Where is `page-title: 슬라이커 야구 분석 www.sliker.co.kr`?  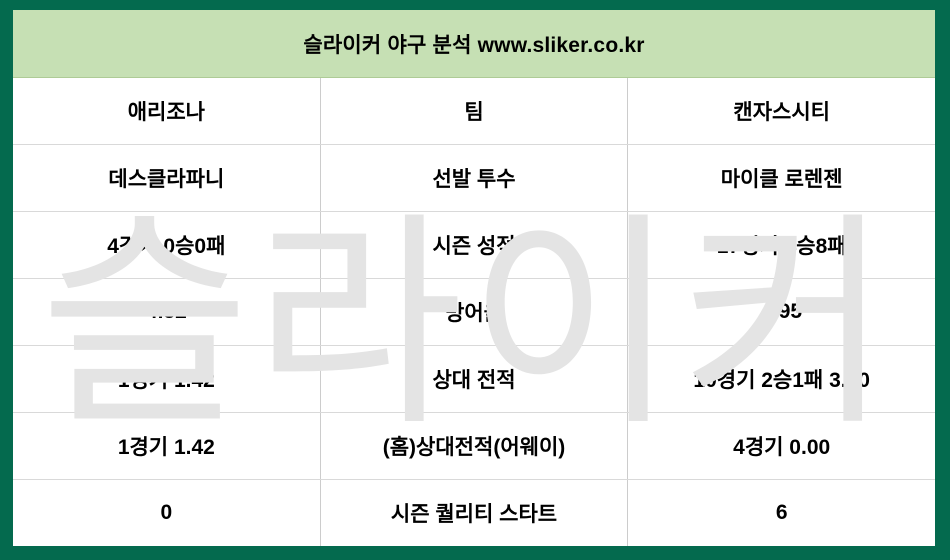
page-title: 슬라이커 야구 분석 www.sliker.co.kr is located at coordinates (474, 44).